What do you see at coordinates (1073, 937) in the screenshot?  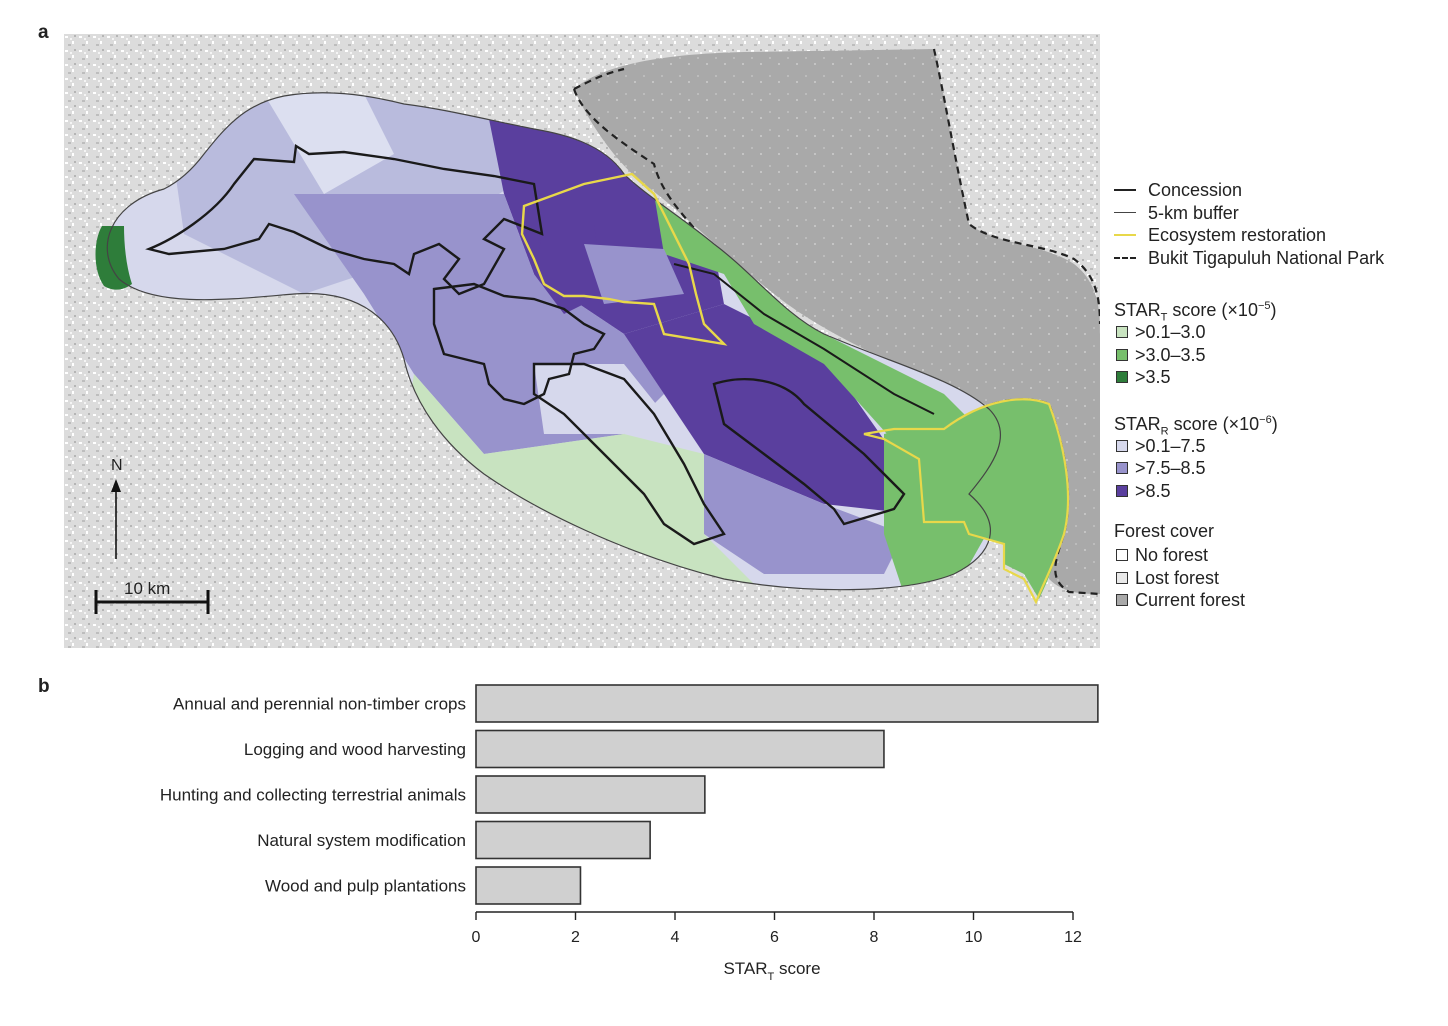 I see `x-tick-label: 12` at bounding box center [1073, 937].